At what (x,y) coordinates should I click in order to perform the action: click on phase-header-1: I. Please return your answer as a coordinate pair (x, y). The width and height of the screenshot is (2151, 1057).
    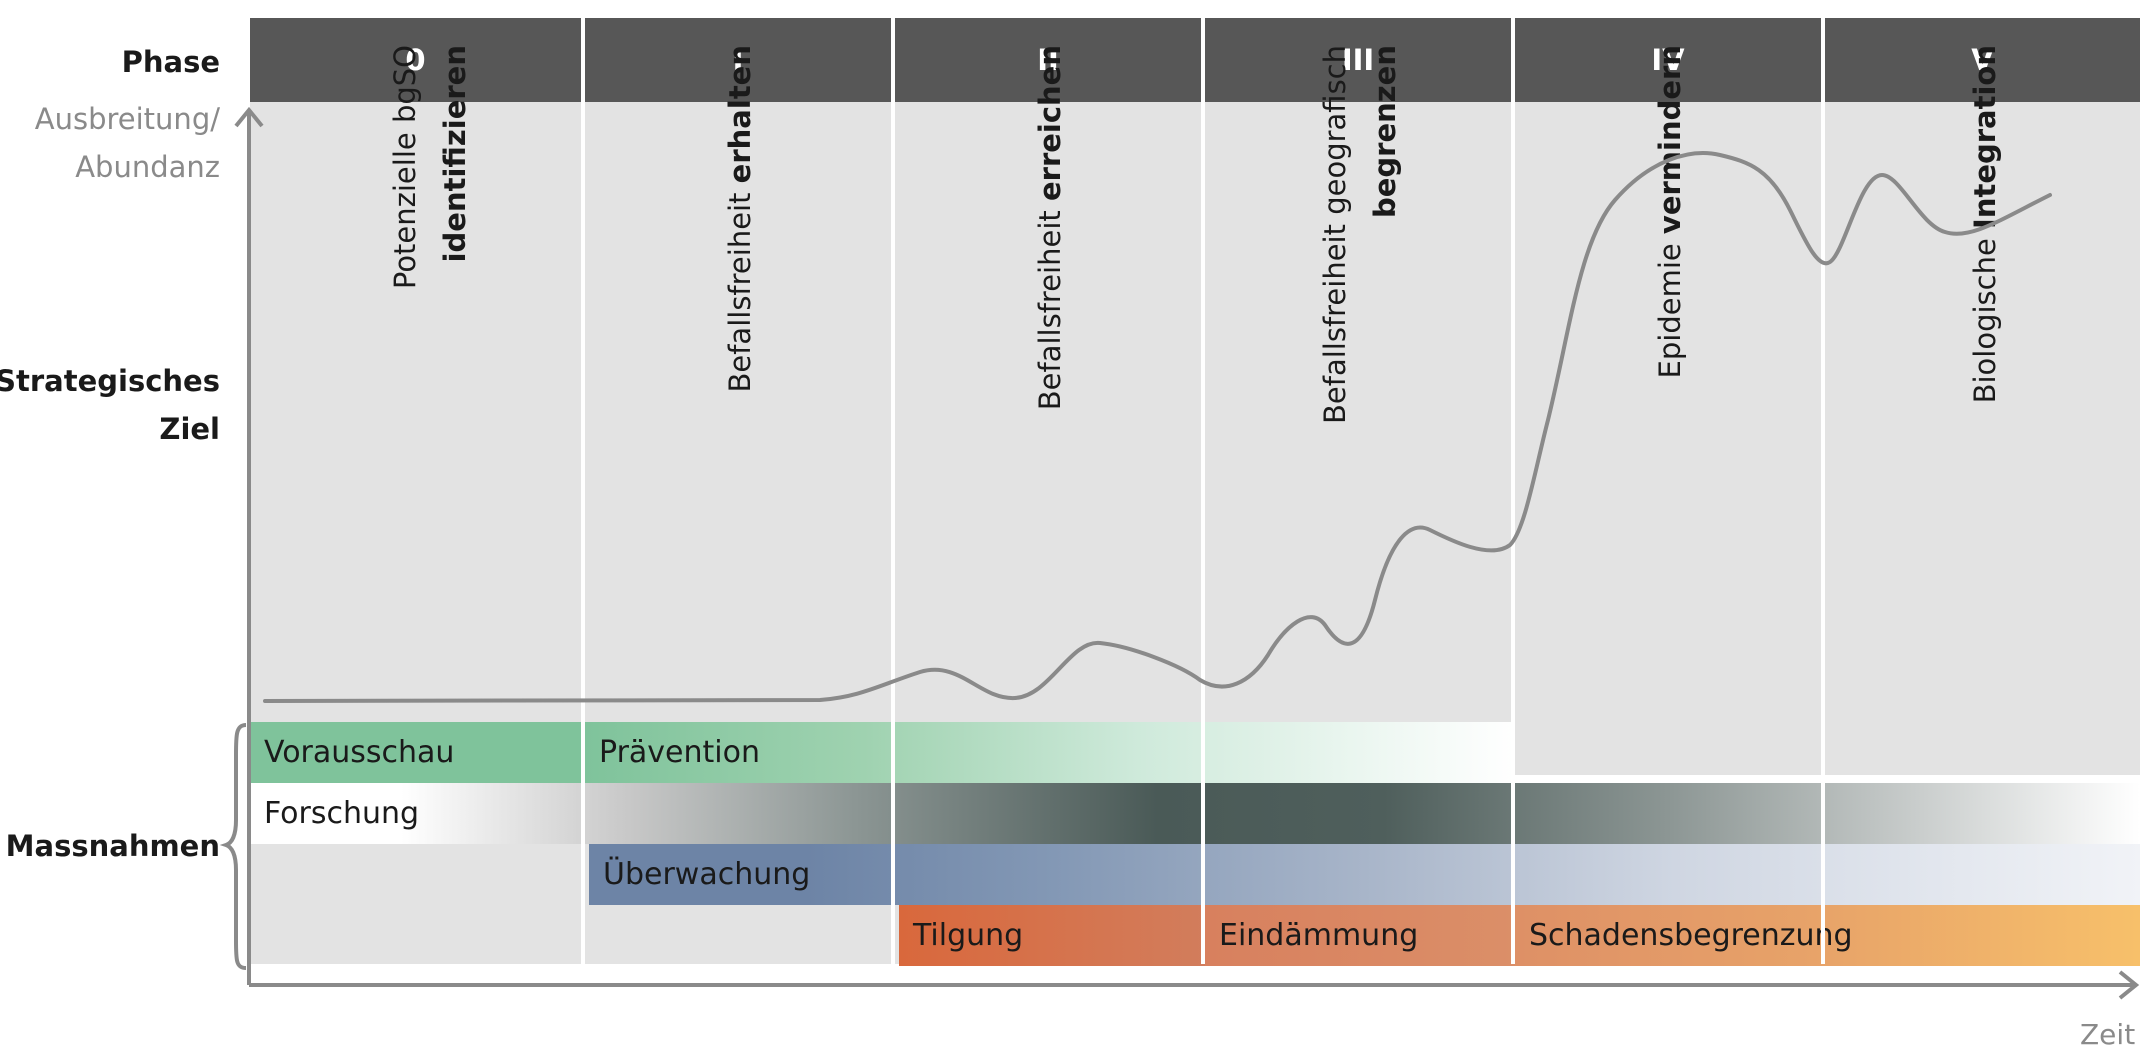
    Looking at the image, I should click on (738, 60).